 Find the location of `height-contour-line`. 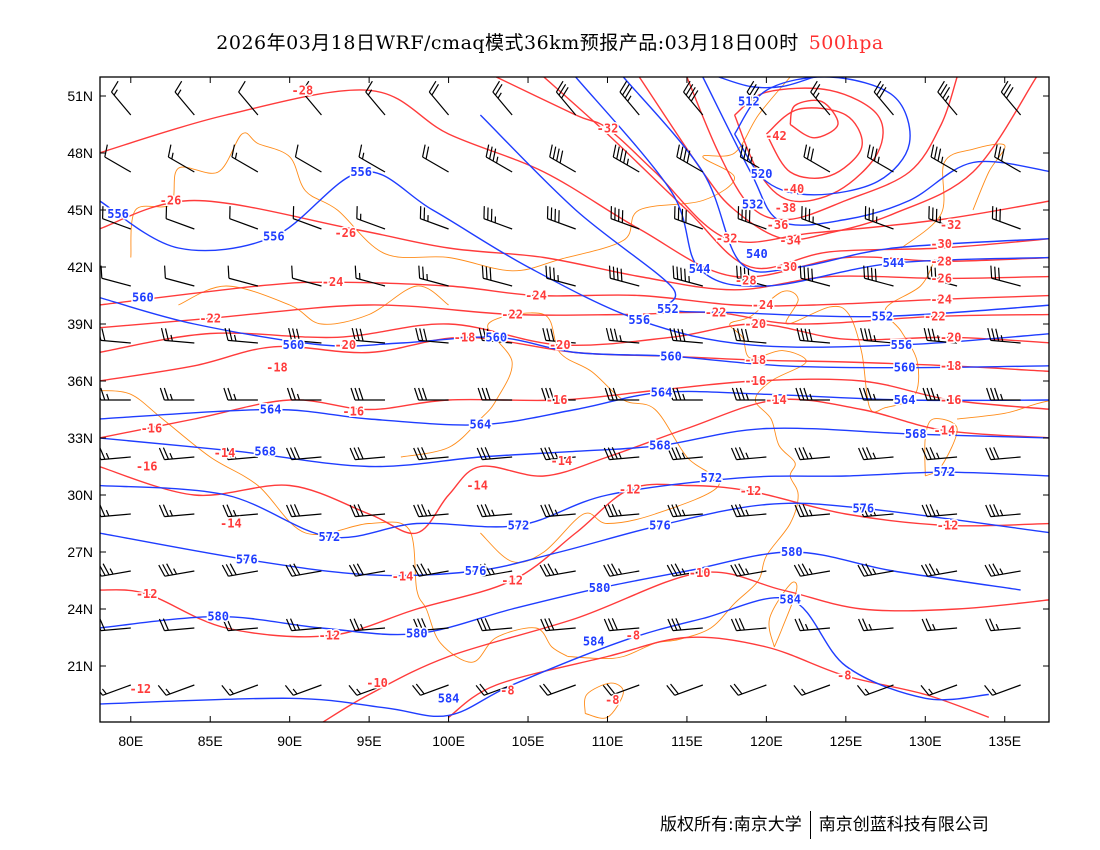

height-contour-line is located at coordinates (835, 175).